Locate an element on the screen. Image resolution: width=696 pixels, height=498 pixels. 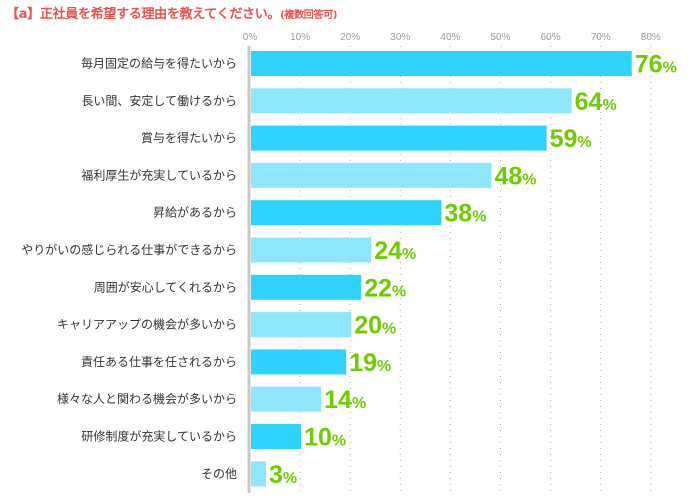
value-label: 14% is located at coordinates (345, 400).